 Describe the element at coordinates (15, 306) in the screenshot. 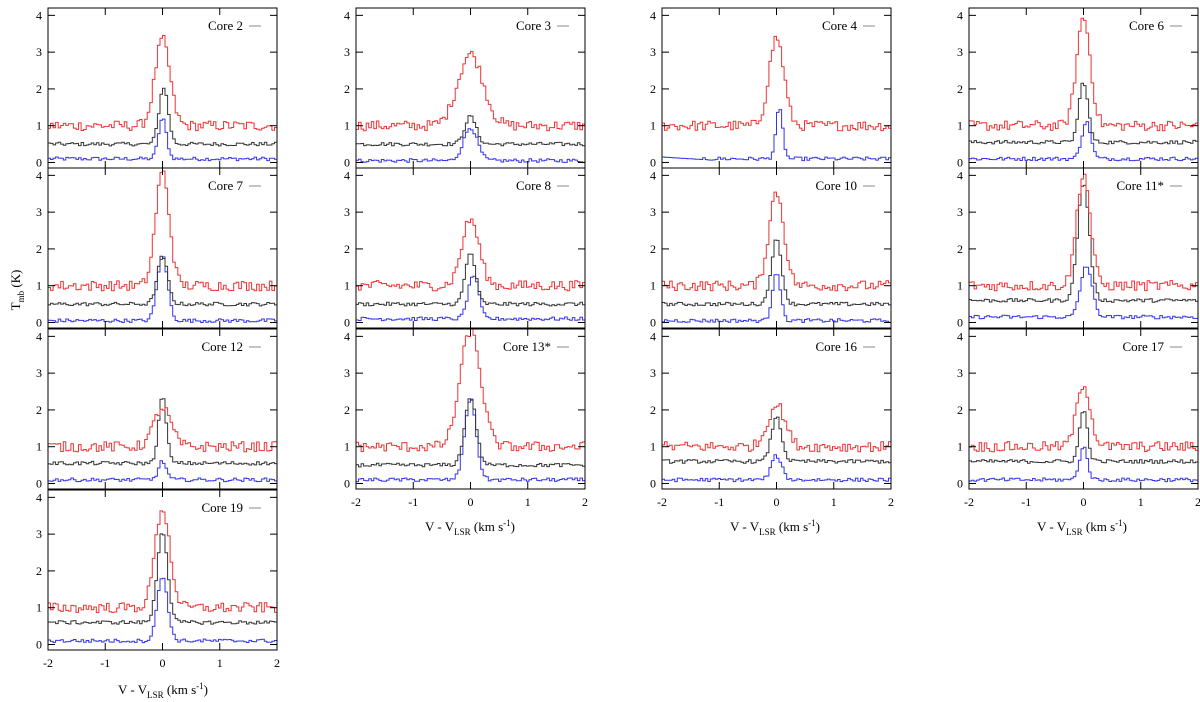

I see `y-axis-label-main: T` at that location.